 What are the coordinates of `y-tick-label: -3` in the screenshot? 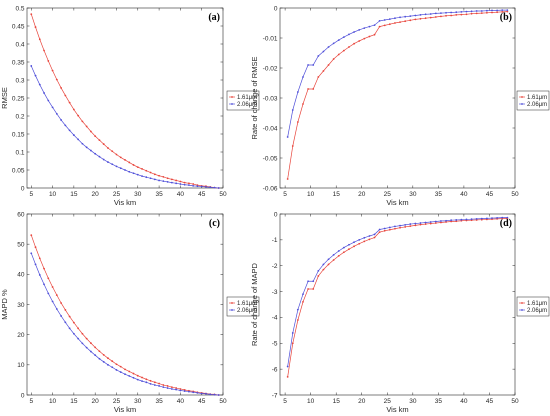 It's located at (275, 292).